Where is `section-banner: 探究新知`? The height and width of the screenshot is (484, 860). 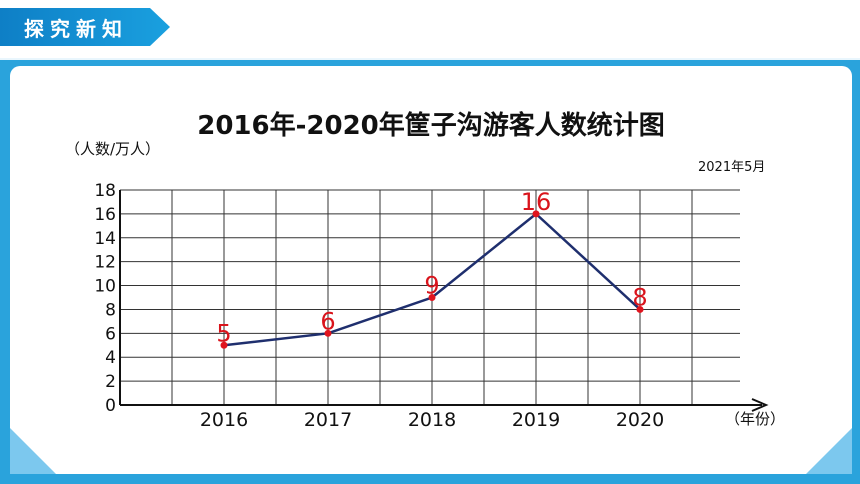 section-banner: 探究新知 is located at coordinates (85, 27).